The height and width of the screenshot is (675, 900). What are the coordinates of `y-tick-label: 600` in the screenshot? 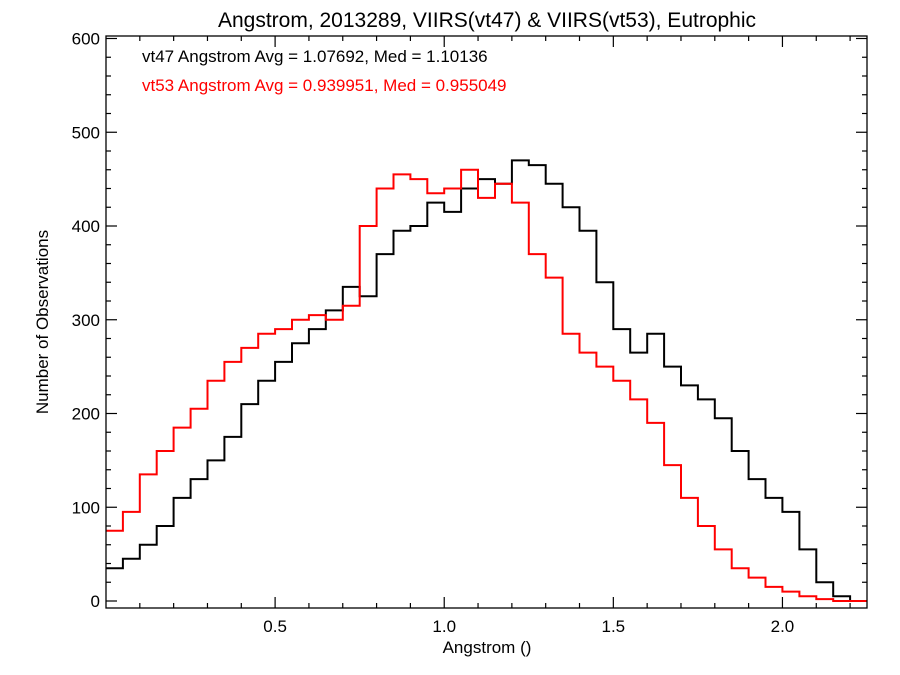 It's located at (86, 39).